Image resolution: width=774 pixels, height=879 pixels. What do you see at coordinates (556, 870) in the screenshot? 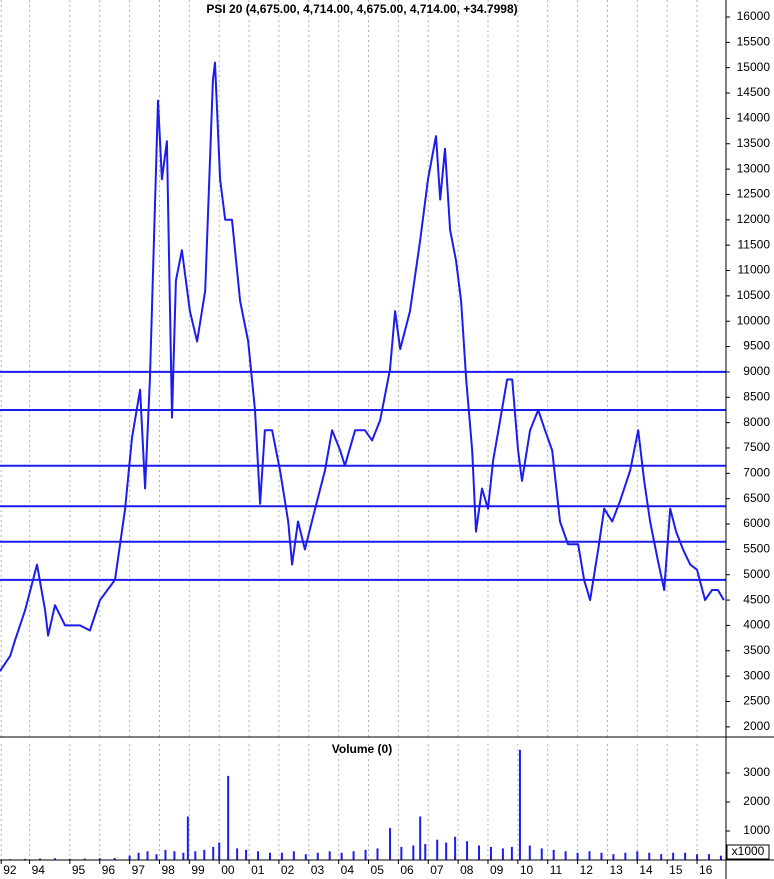
I see `x-tick-label: 11` at bounding box center [556, 870].